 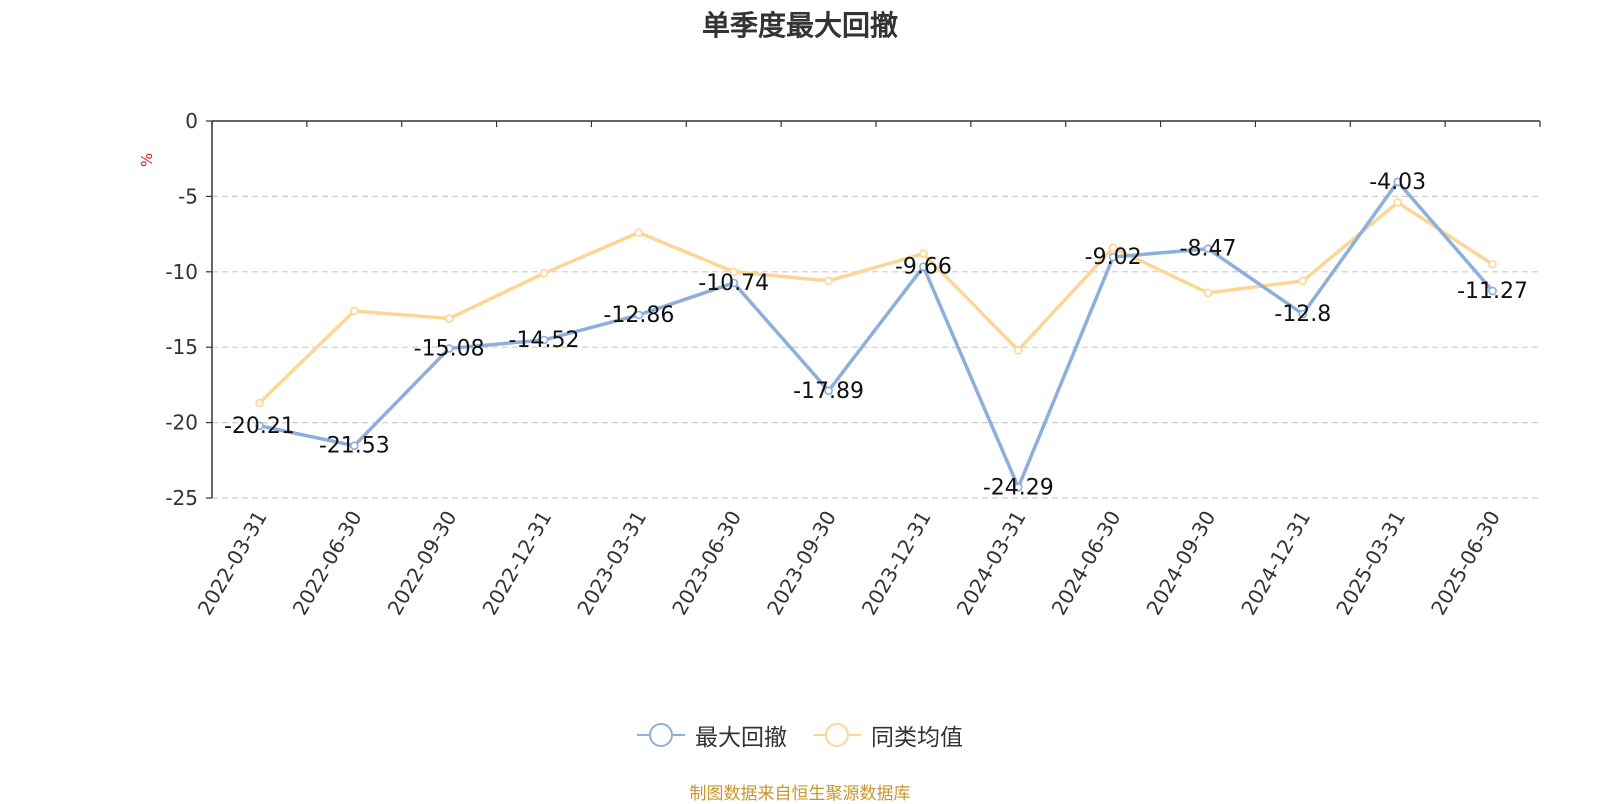 I want to click on data-label: -4.03, so click(x=1397, y=182).